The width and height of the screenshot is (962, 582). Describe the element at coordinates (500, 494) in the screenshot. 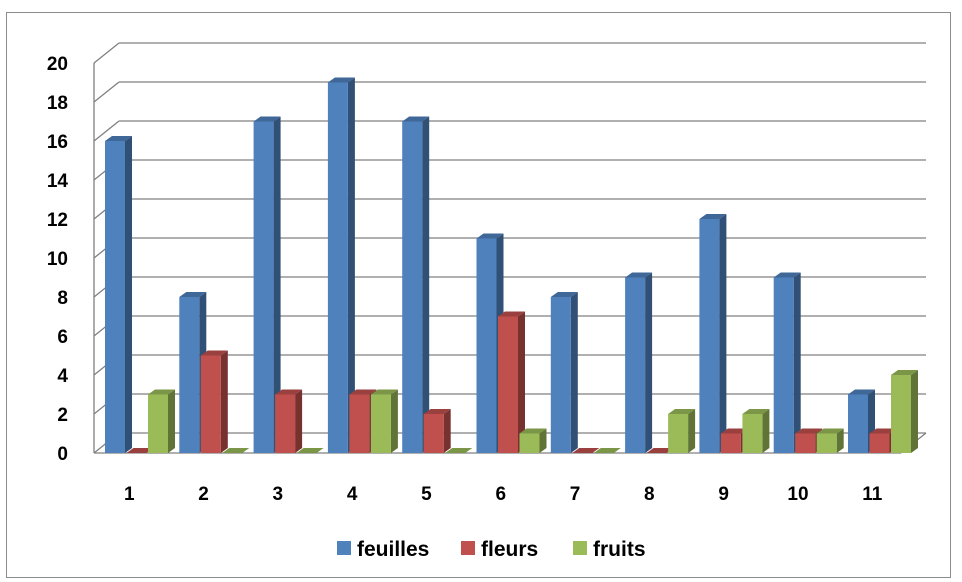

I see `x-tick-label: 6` at that location.